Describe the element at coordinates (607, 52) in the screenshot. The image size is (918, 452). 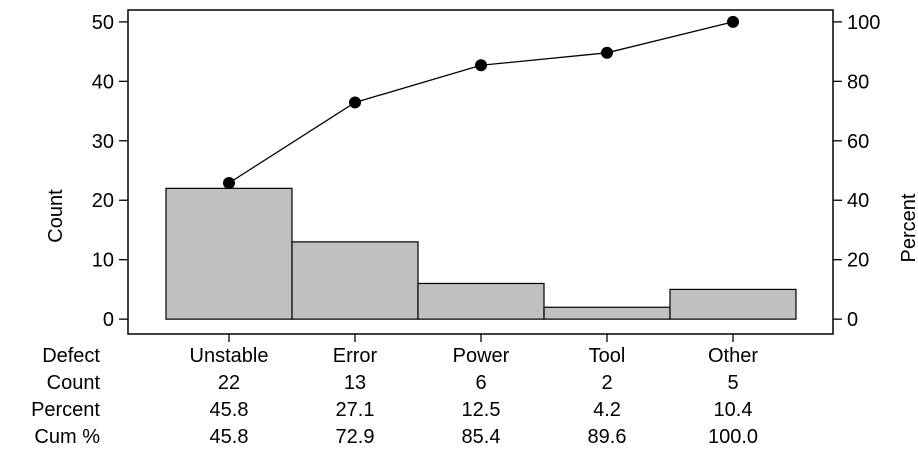
I see `cum-point-tool` at that location.